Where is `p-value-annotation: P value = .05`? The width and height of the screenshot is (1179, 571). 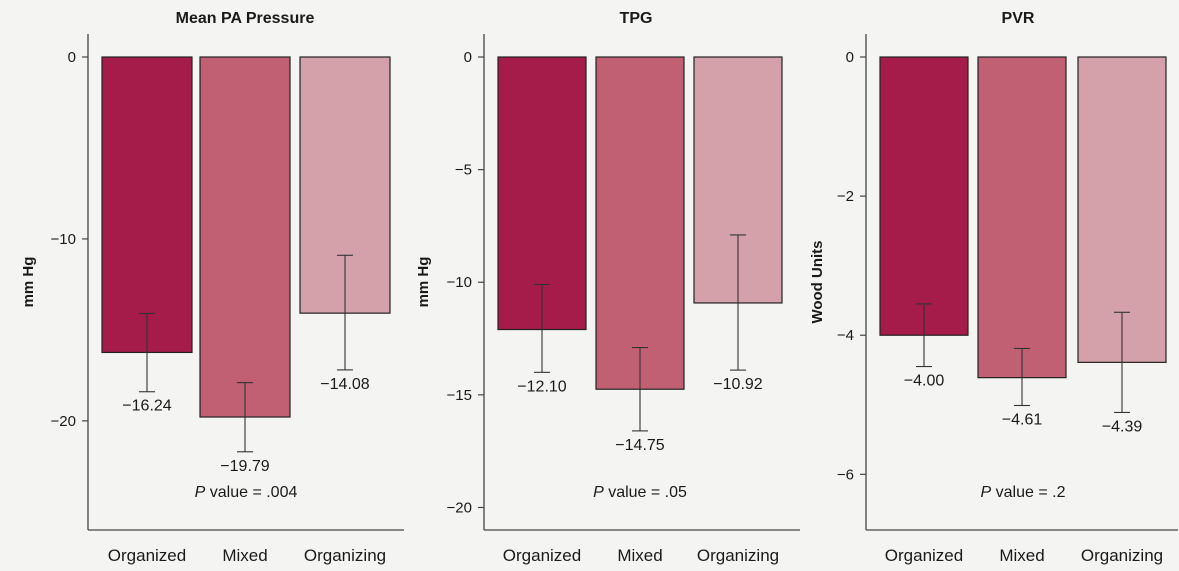
p-value-annotation: P value = .05 is located at coordinates (640, 492).